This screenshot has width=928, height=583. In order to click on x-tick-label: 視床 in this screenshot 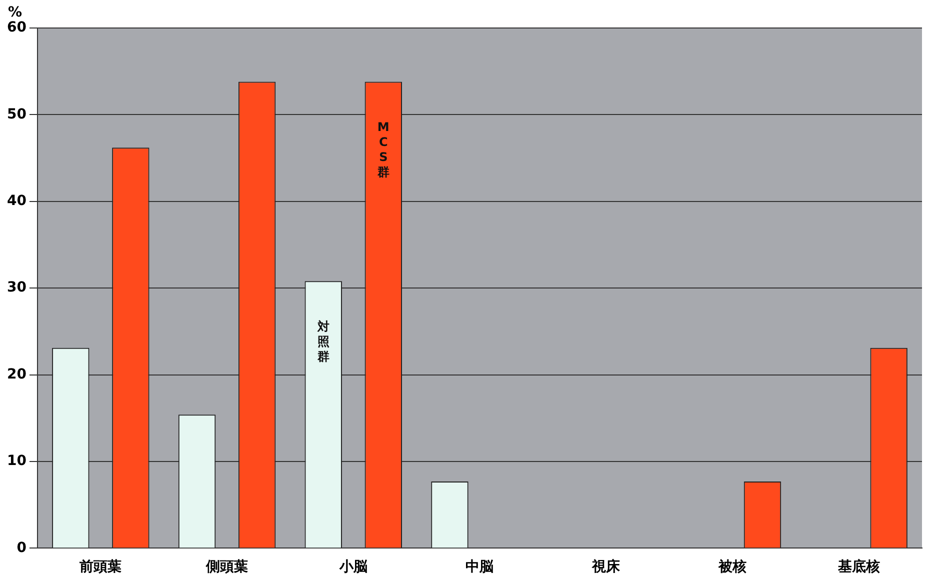, I will do `click(606, 567)`.